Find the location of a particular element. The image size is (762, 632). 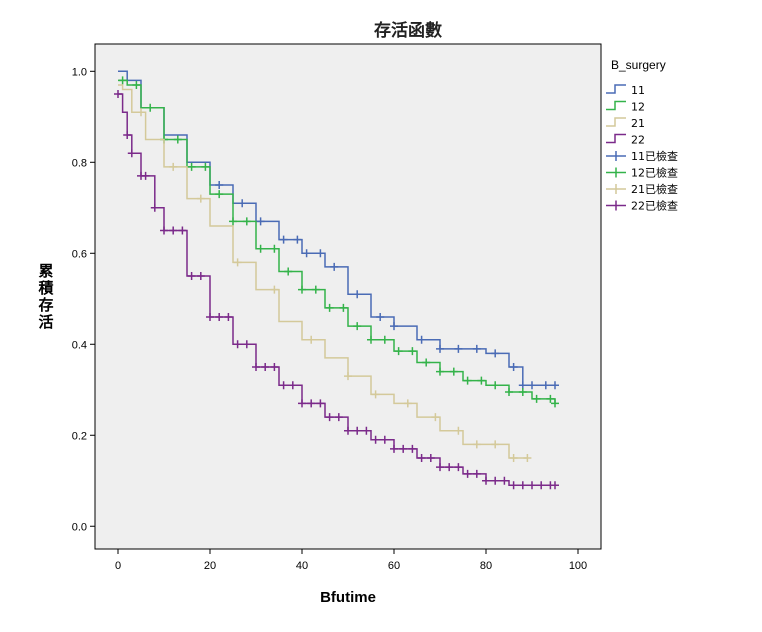

y-axis-title-char: 積 is located at coordinates (45, 288).